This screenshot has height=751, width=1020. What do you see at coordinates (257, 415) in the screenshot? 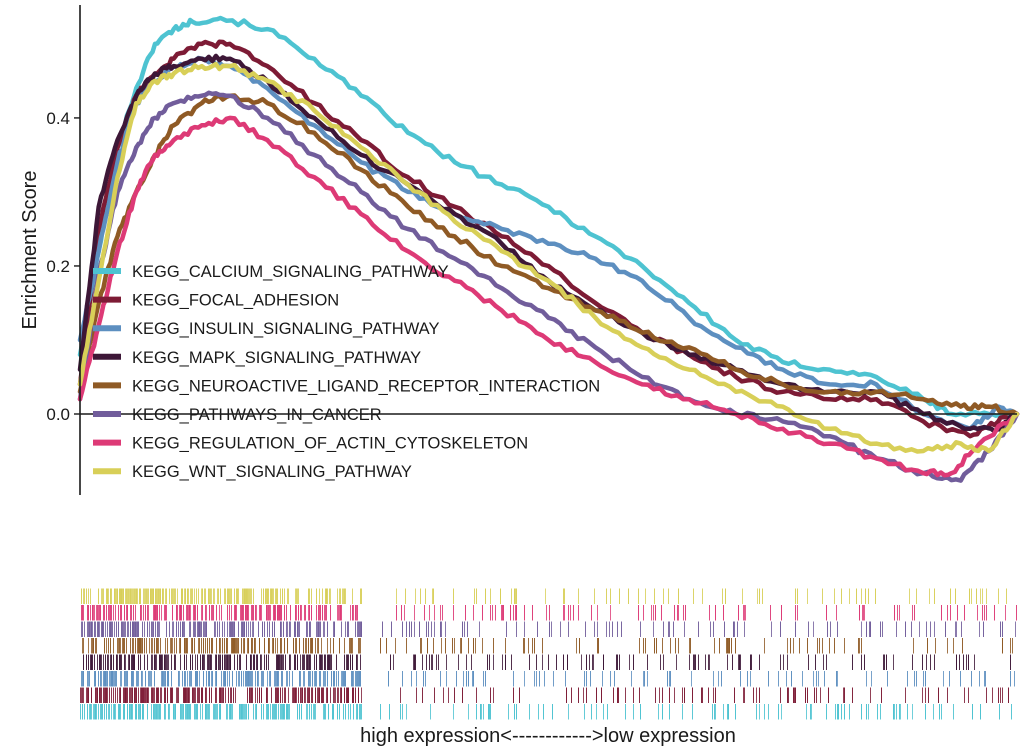
I see `legend-label-kegg-pathways-in-cancer: KEGG_PATHWAYS_IN_CANCER` at bounding box center [257, 415].